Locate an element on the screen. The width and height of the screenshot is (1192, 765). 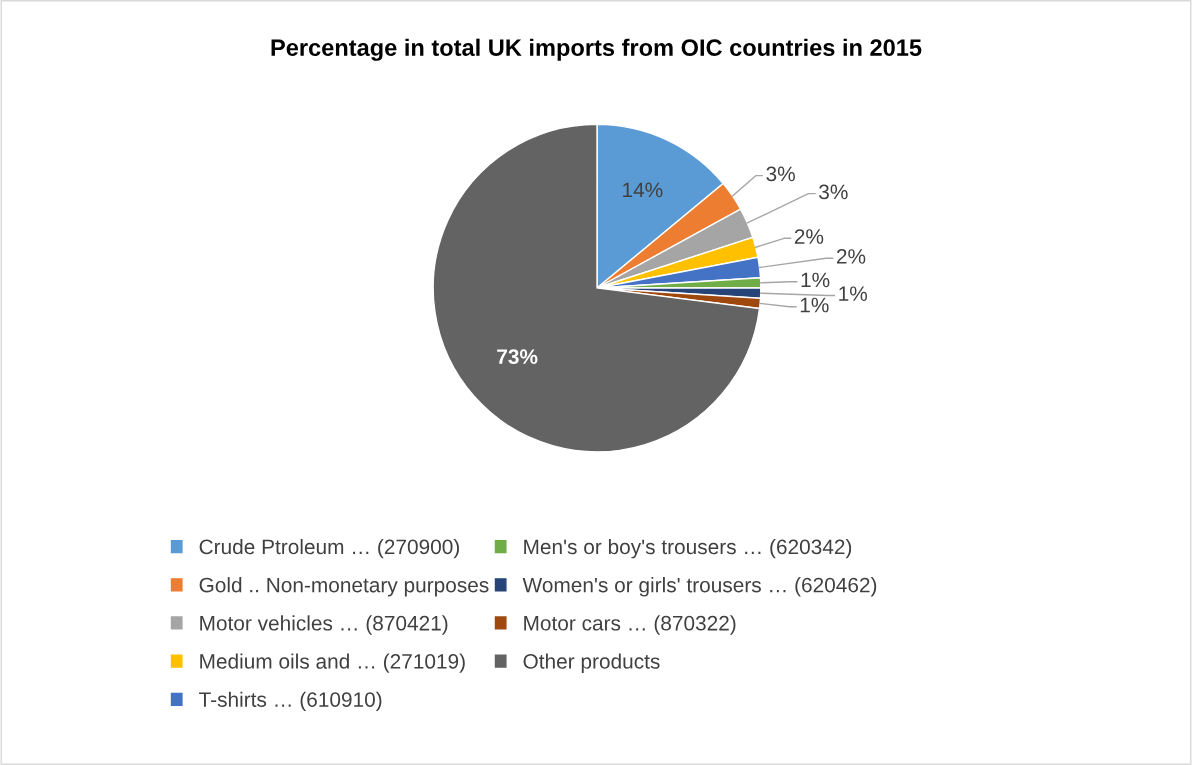
legend-label: Medium oils and … (271019) is located at coordinates (332, 663).